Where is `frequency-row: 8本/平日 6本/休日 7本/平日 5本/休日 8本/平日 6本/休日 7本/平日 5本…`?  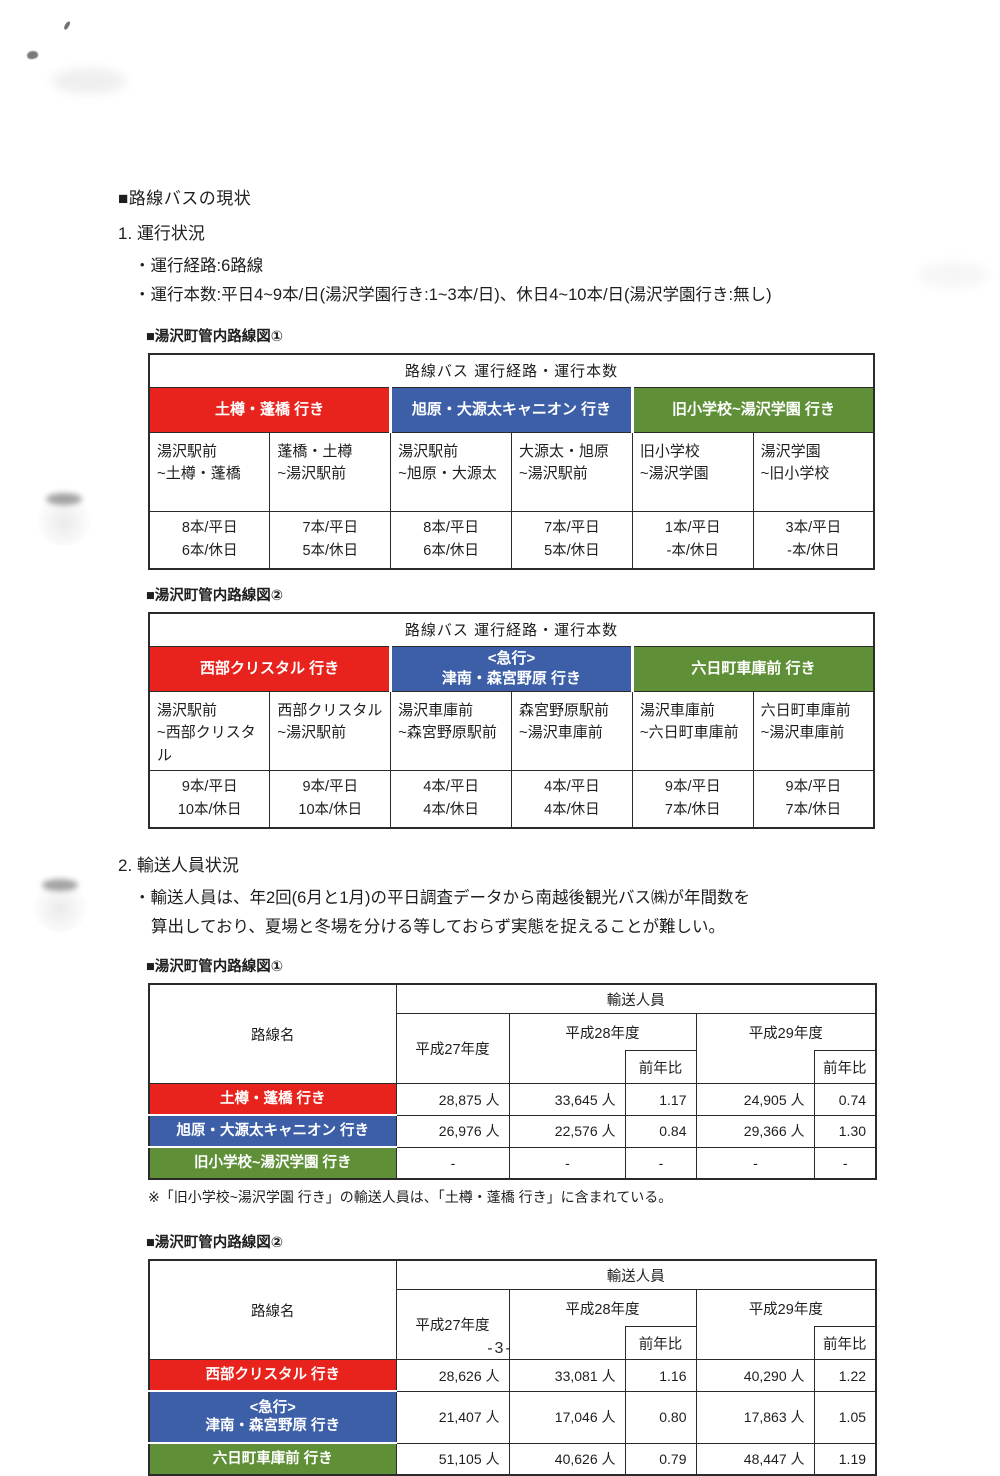 frequency-row: 8本/平日 6本/休日 7本/平日 5本/休日 8本/平日 6本/休日 7本/平日 5本… is located at coordinates (511, 540).